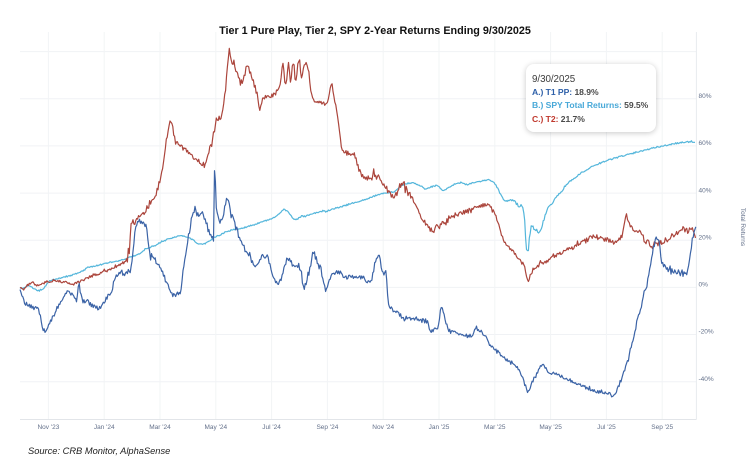 This screenshot has width=750, height=463. What do you see at coordinates (160, 427) in the screenshot?
I see `svg-text: Mar '24` at bounding box center [160, 427].